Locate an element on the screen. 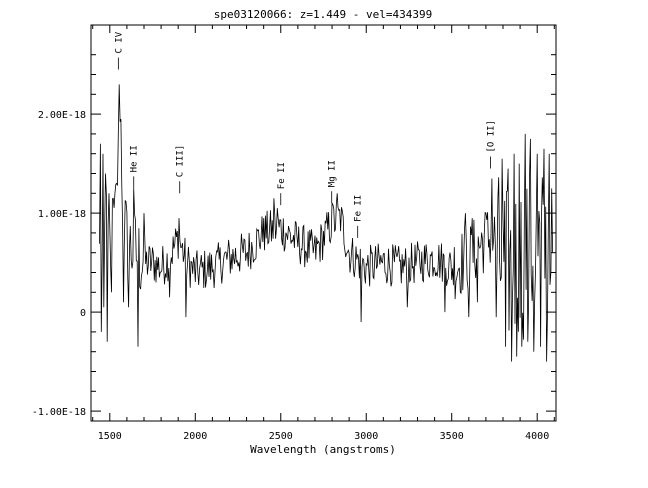  x-tick-label: 1500 is located at coordinates (110, 436).